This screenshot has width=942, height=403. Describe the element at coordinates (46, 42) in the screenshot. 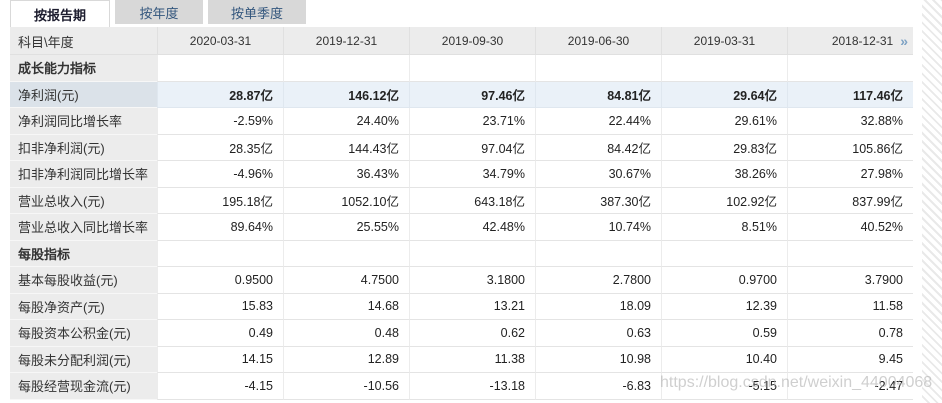

I see `corner-header-cell: 科目\年度` at that location.